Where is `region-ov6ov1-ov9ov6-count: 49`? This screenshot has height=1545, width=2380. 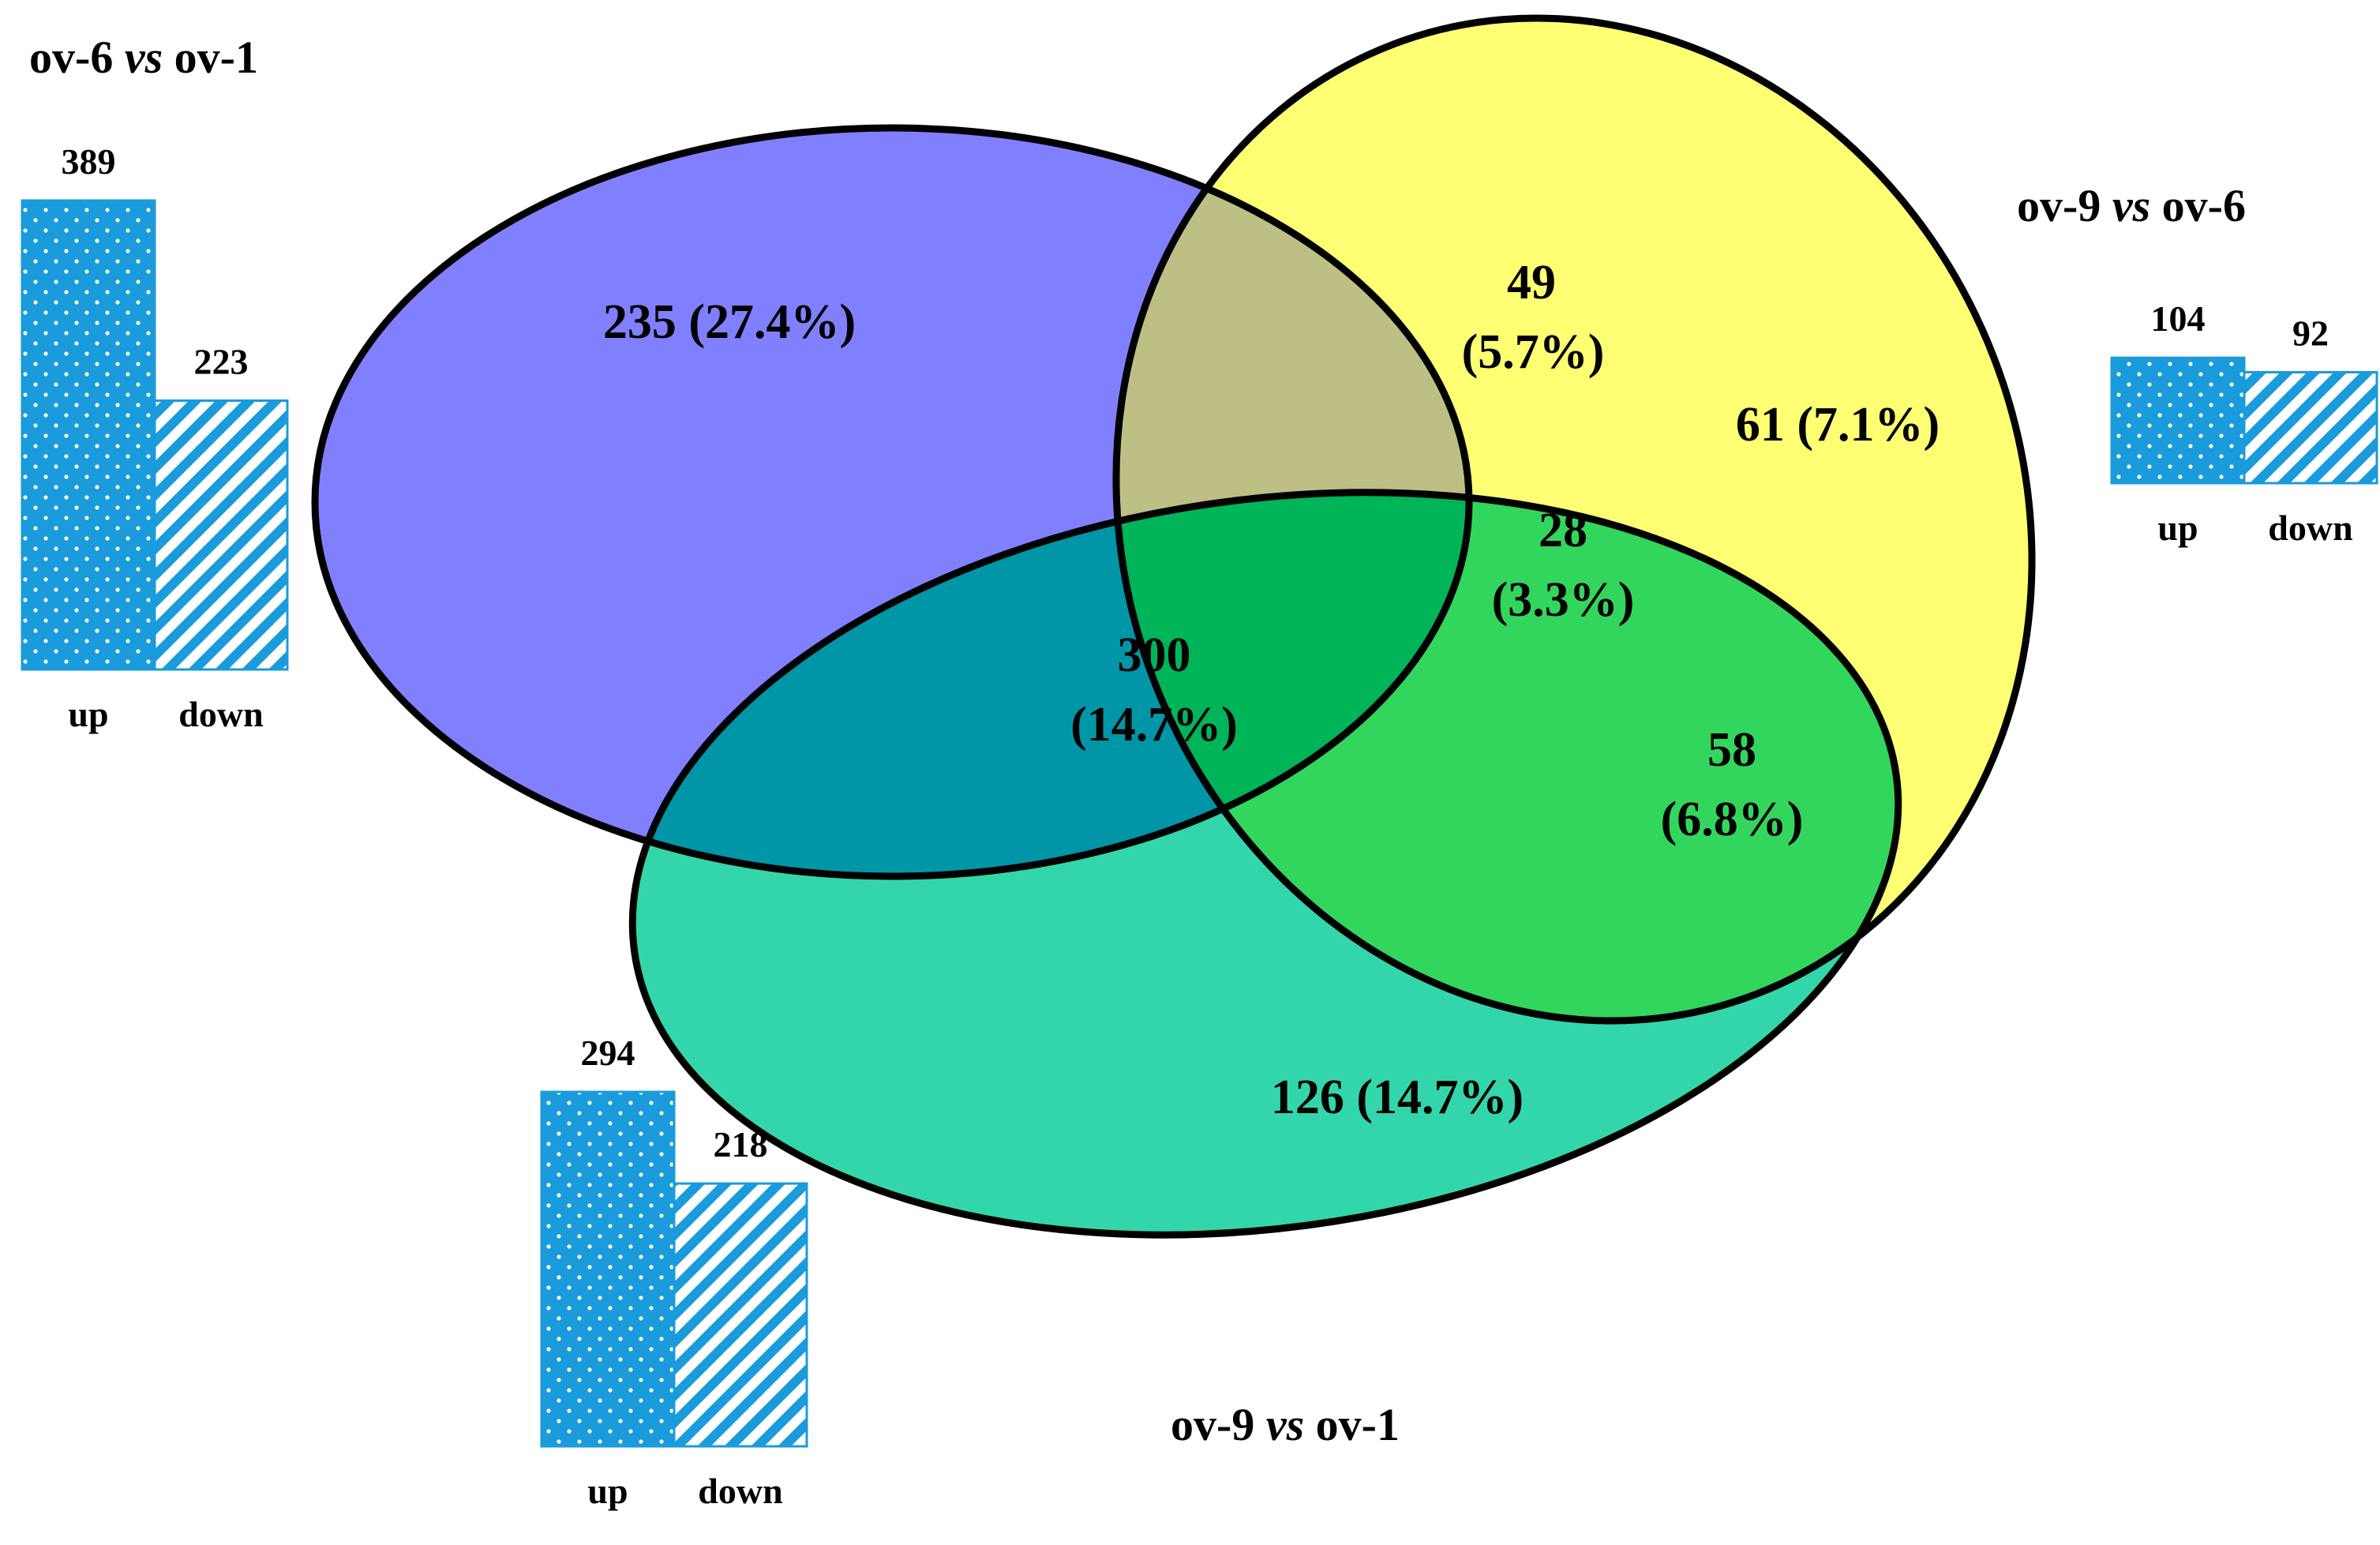 region-ov6ov1-ov9ov6-count: 49 is located at coordinates (1531, 282).